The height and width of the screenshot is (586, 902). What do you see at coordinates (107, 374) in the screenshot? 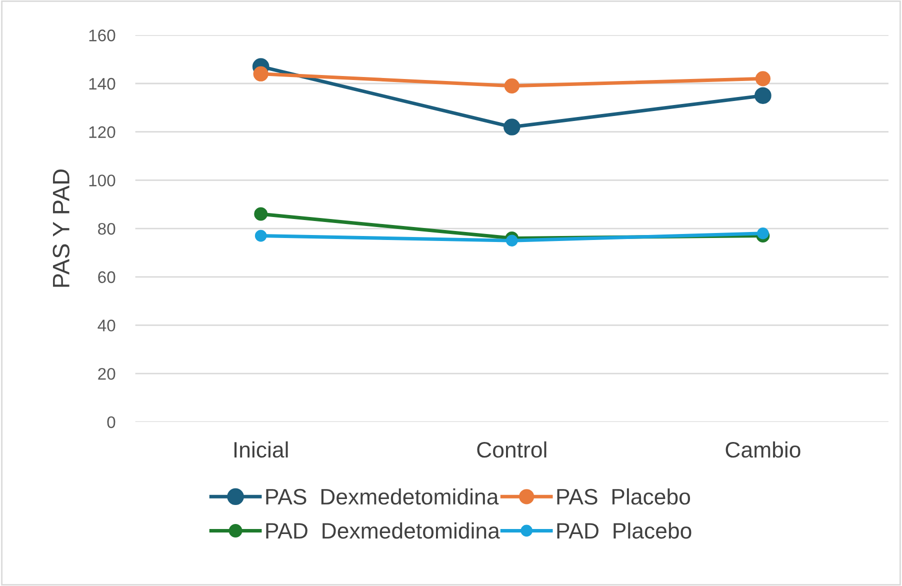
I see `y-tick-label: 20` at bounding box center [107, 374].